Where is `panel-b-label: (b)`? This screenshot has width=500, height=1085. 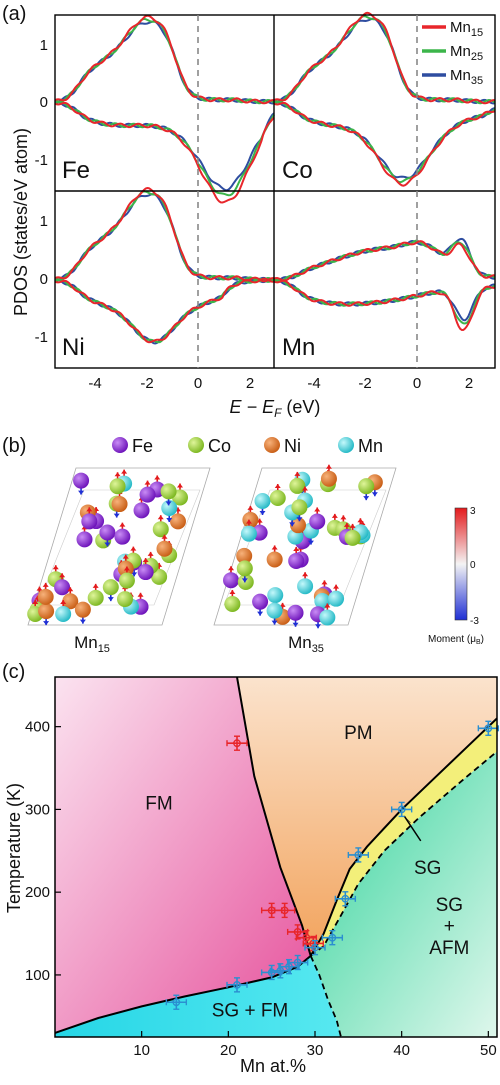 panel-b-label: (b) is located at coordinates (14, 446).